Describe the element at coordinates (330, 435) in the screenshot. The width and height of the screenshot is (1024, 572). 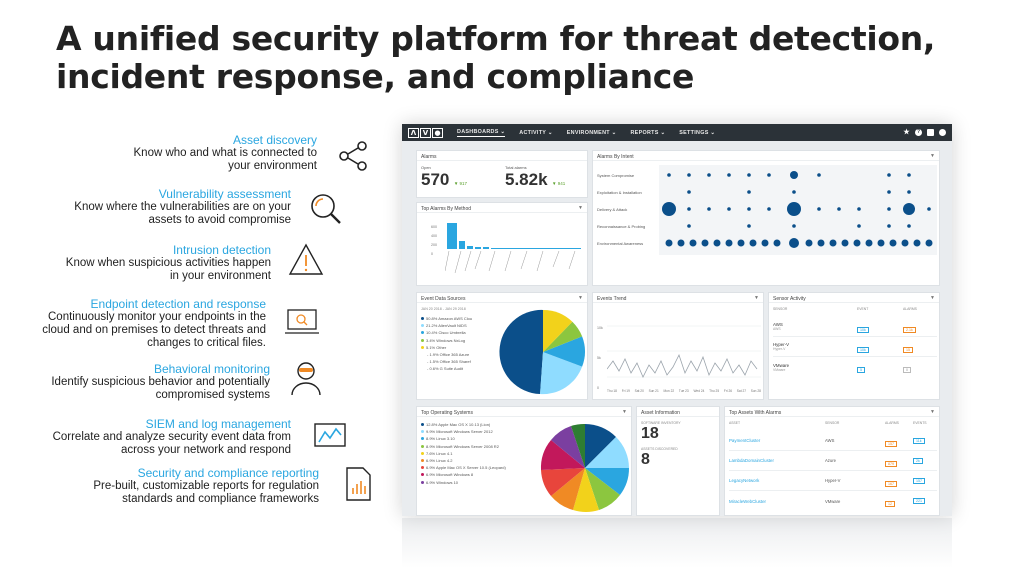
I see `monitor-chart-icon` at that location.